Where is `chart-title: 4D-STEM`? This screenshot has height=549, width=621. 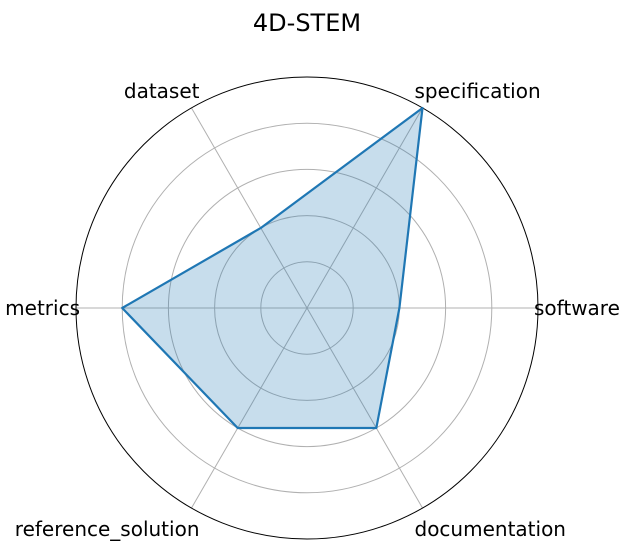 chart-title: 4D-STEM is located at coordinates (307, 23).